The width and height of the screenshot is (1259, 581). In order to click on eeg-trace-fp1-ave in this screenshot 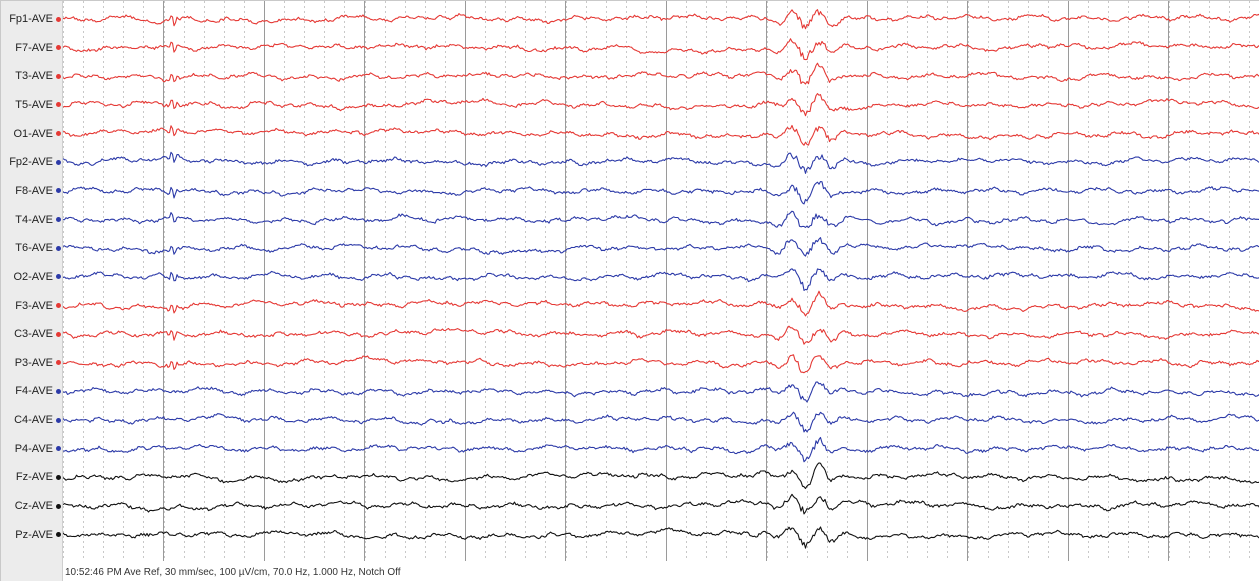, I will do `click(661, 19)`.